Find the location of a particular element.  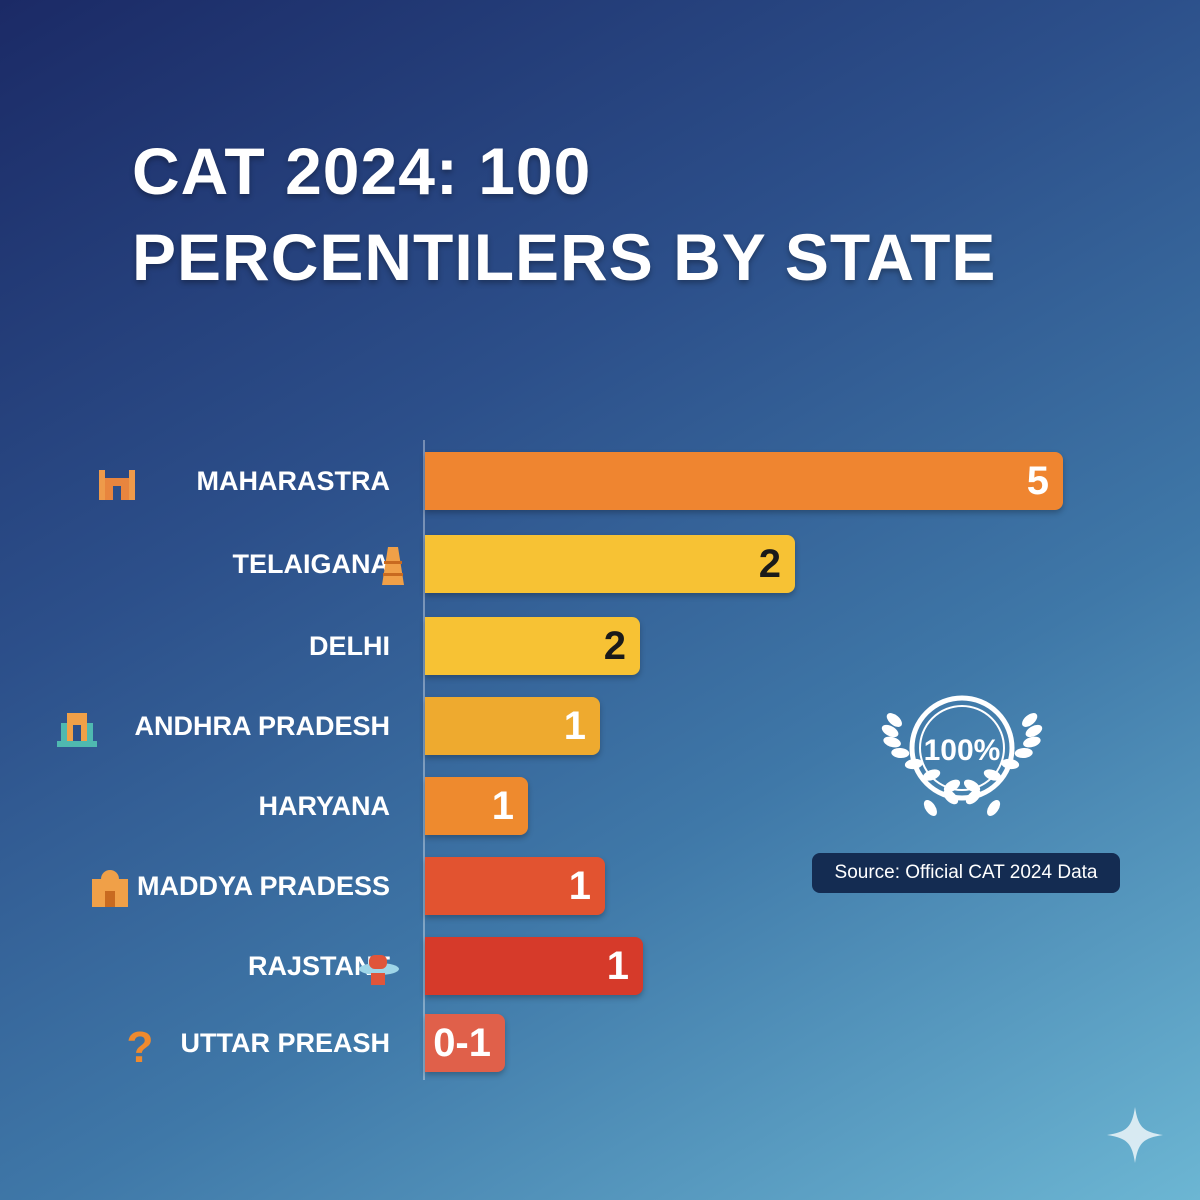

source-note: Source: Official CAT 2024 Data is located at coordinates (966, 873).